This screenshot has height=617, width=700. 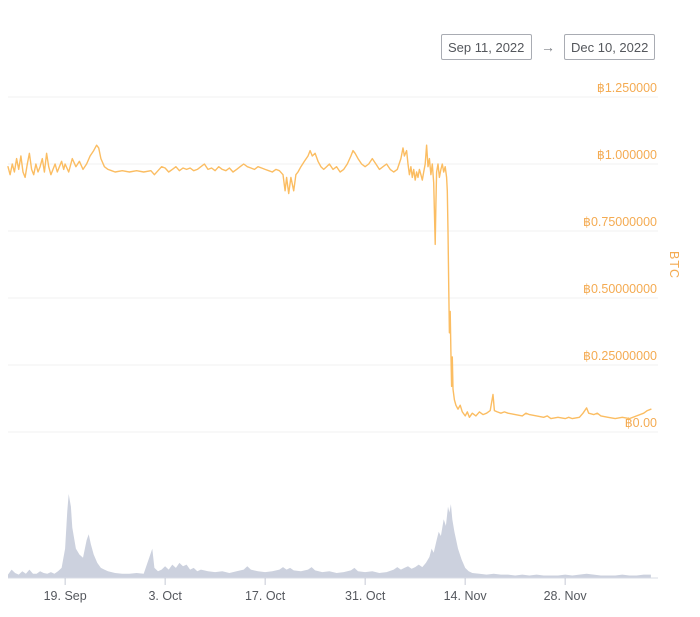 I want to click on x-axis-label: 19. Sep, so click(x=65, y=596).